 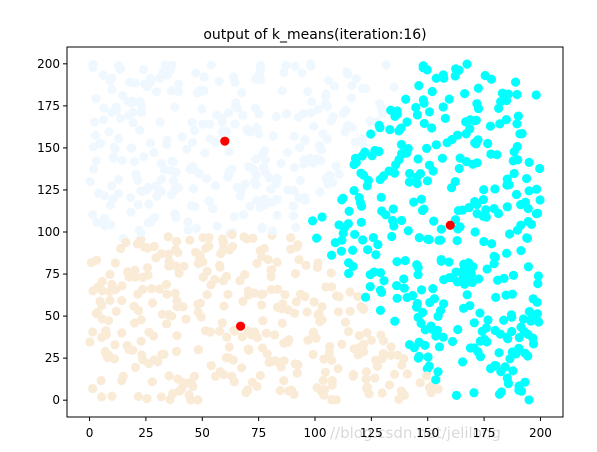 What do you see at coordinates (48, 106) in the screenshot?
I see `y-tick-label: 175` at bounding box center [48, 106].